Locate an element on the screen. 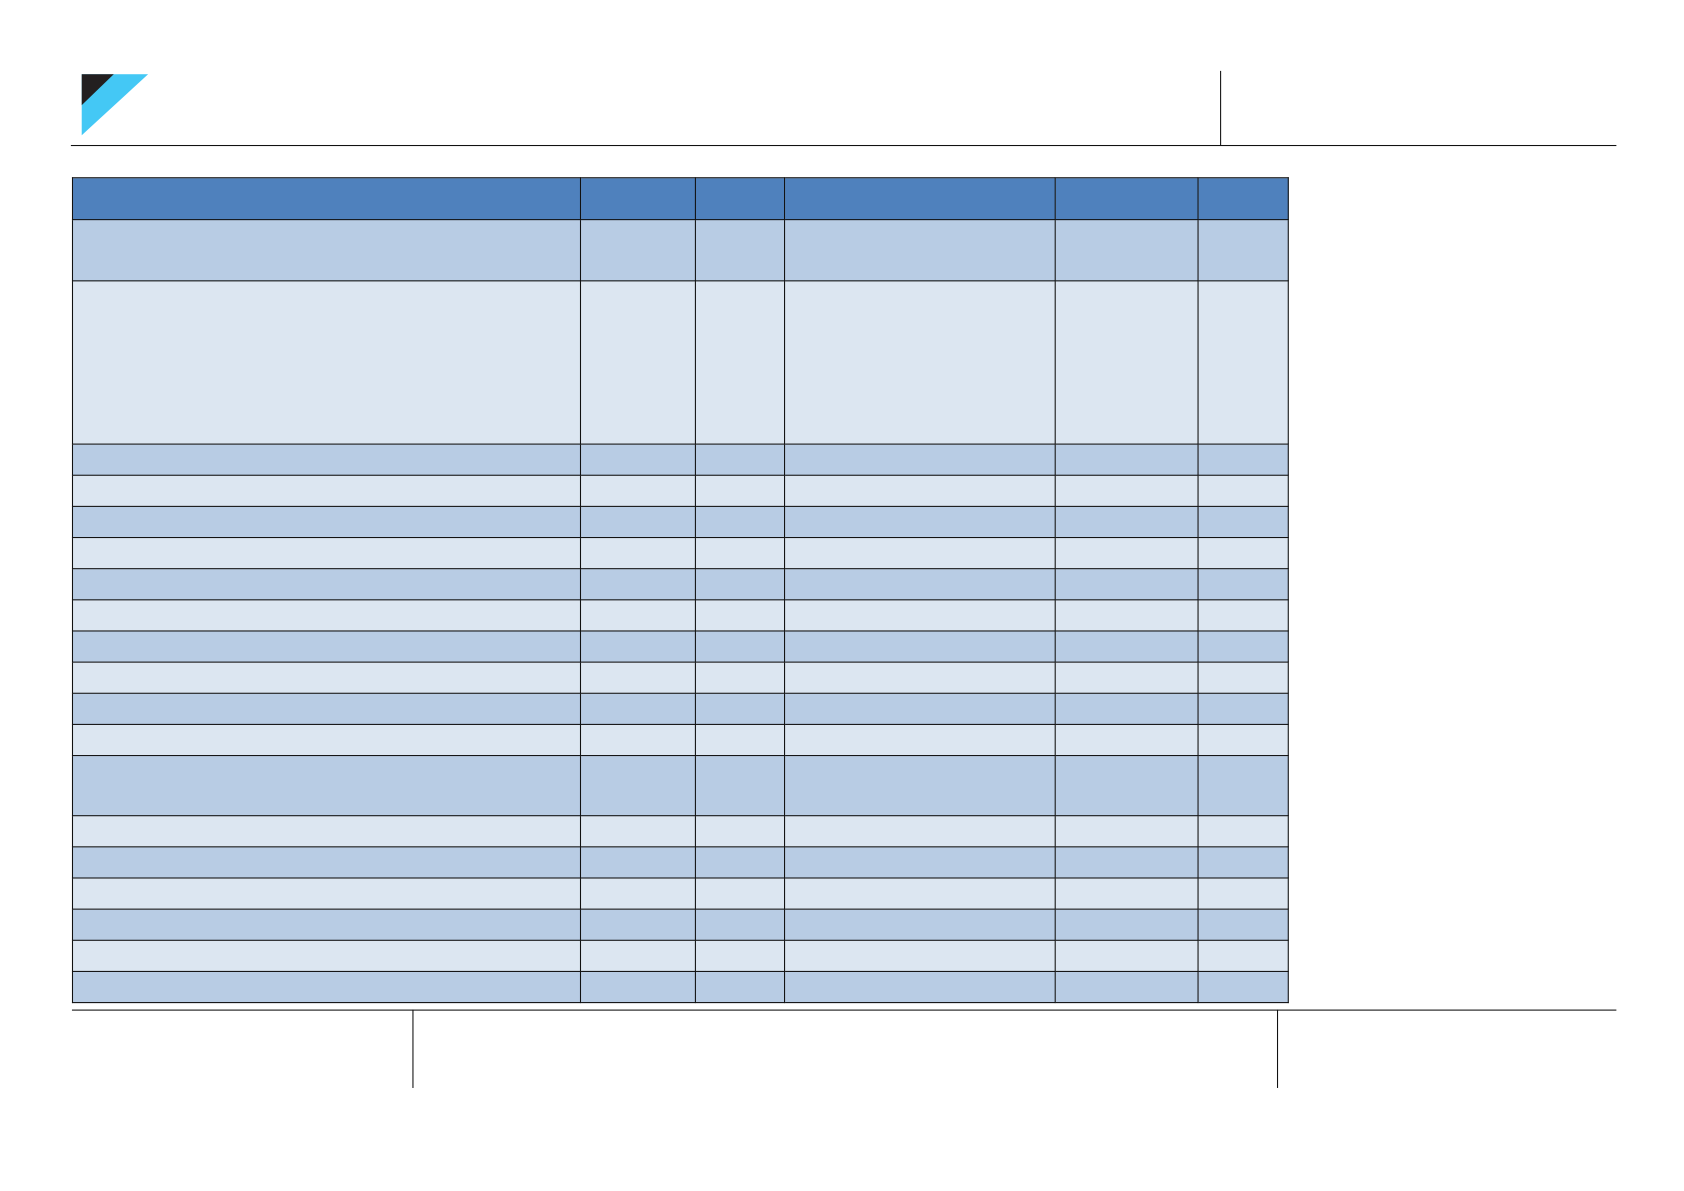 This screenshot has height=1191, width=1684. table-header-row is located at coordinates (680, 199).